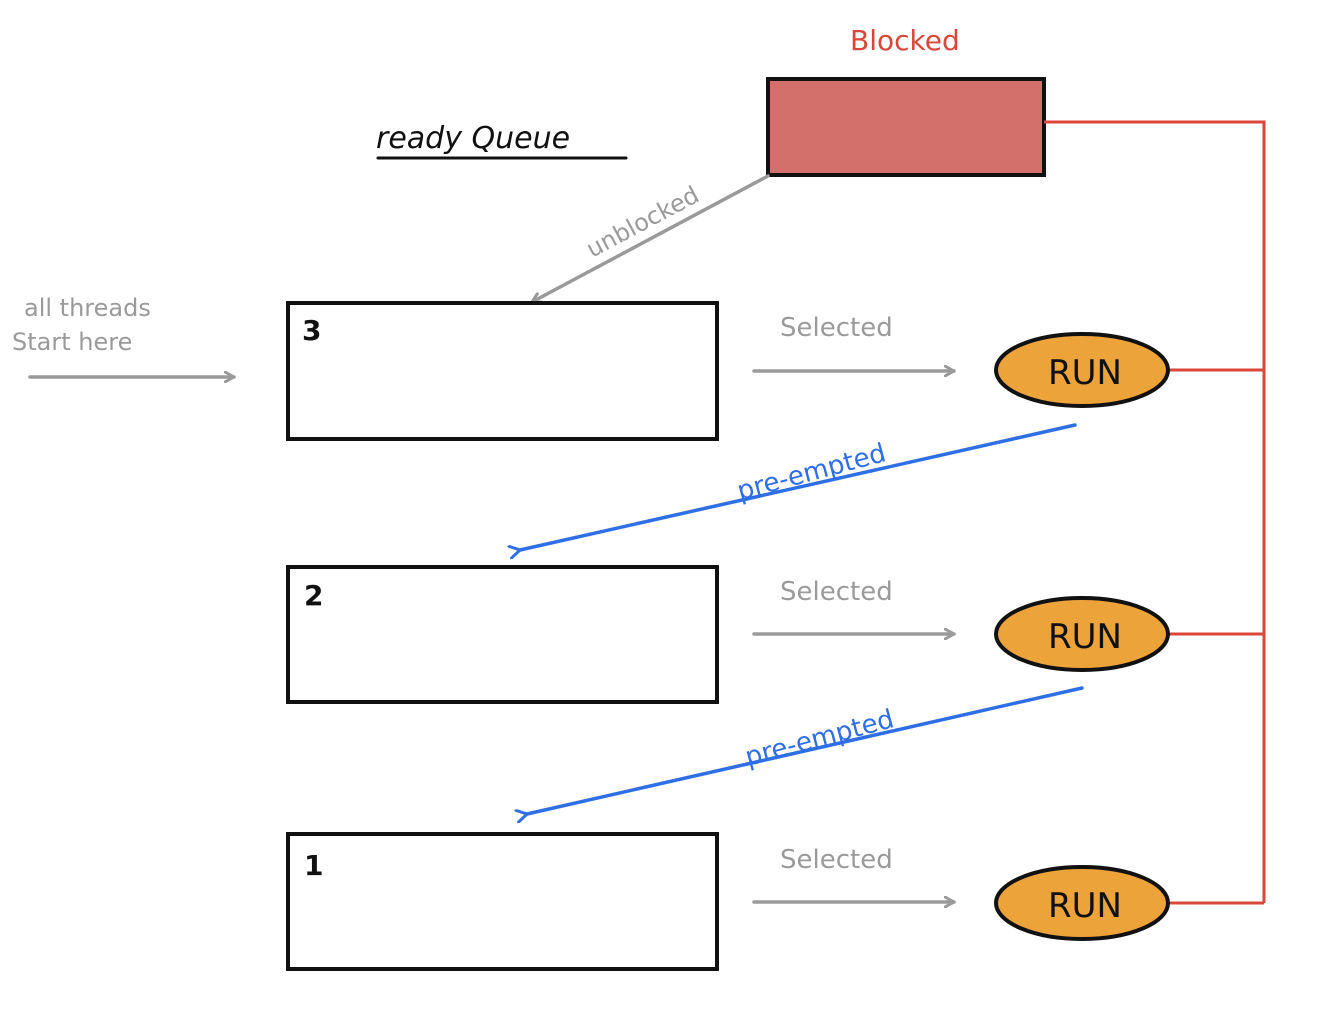 The image size is (1328, 1020). I want to click on blocked-label: Blocked, so click(905, 40).